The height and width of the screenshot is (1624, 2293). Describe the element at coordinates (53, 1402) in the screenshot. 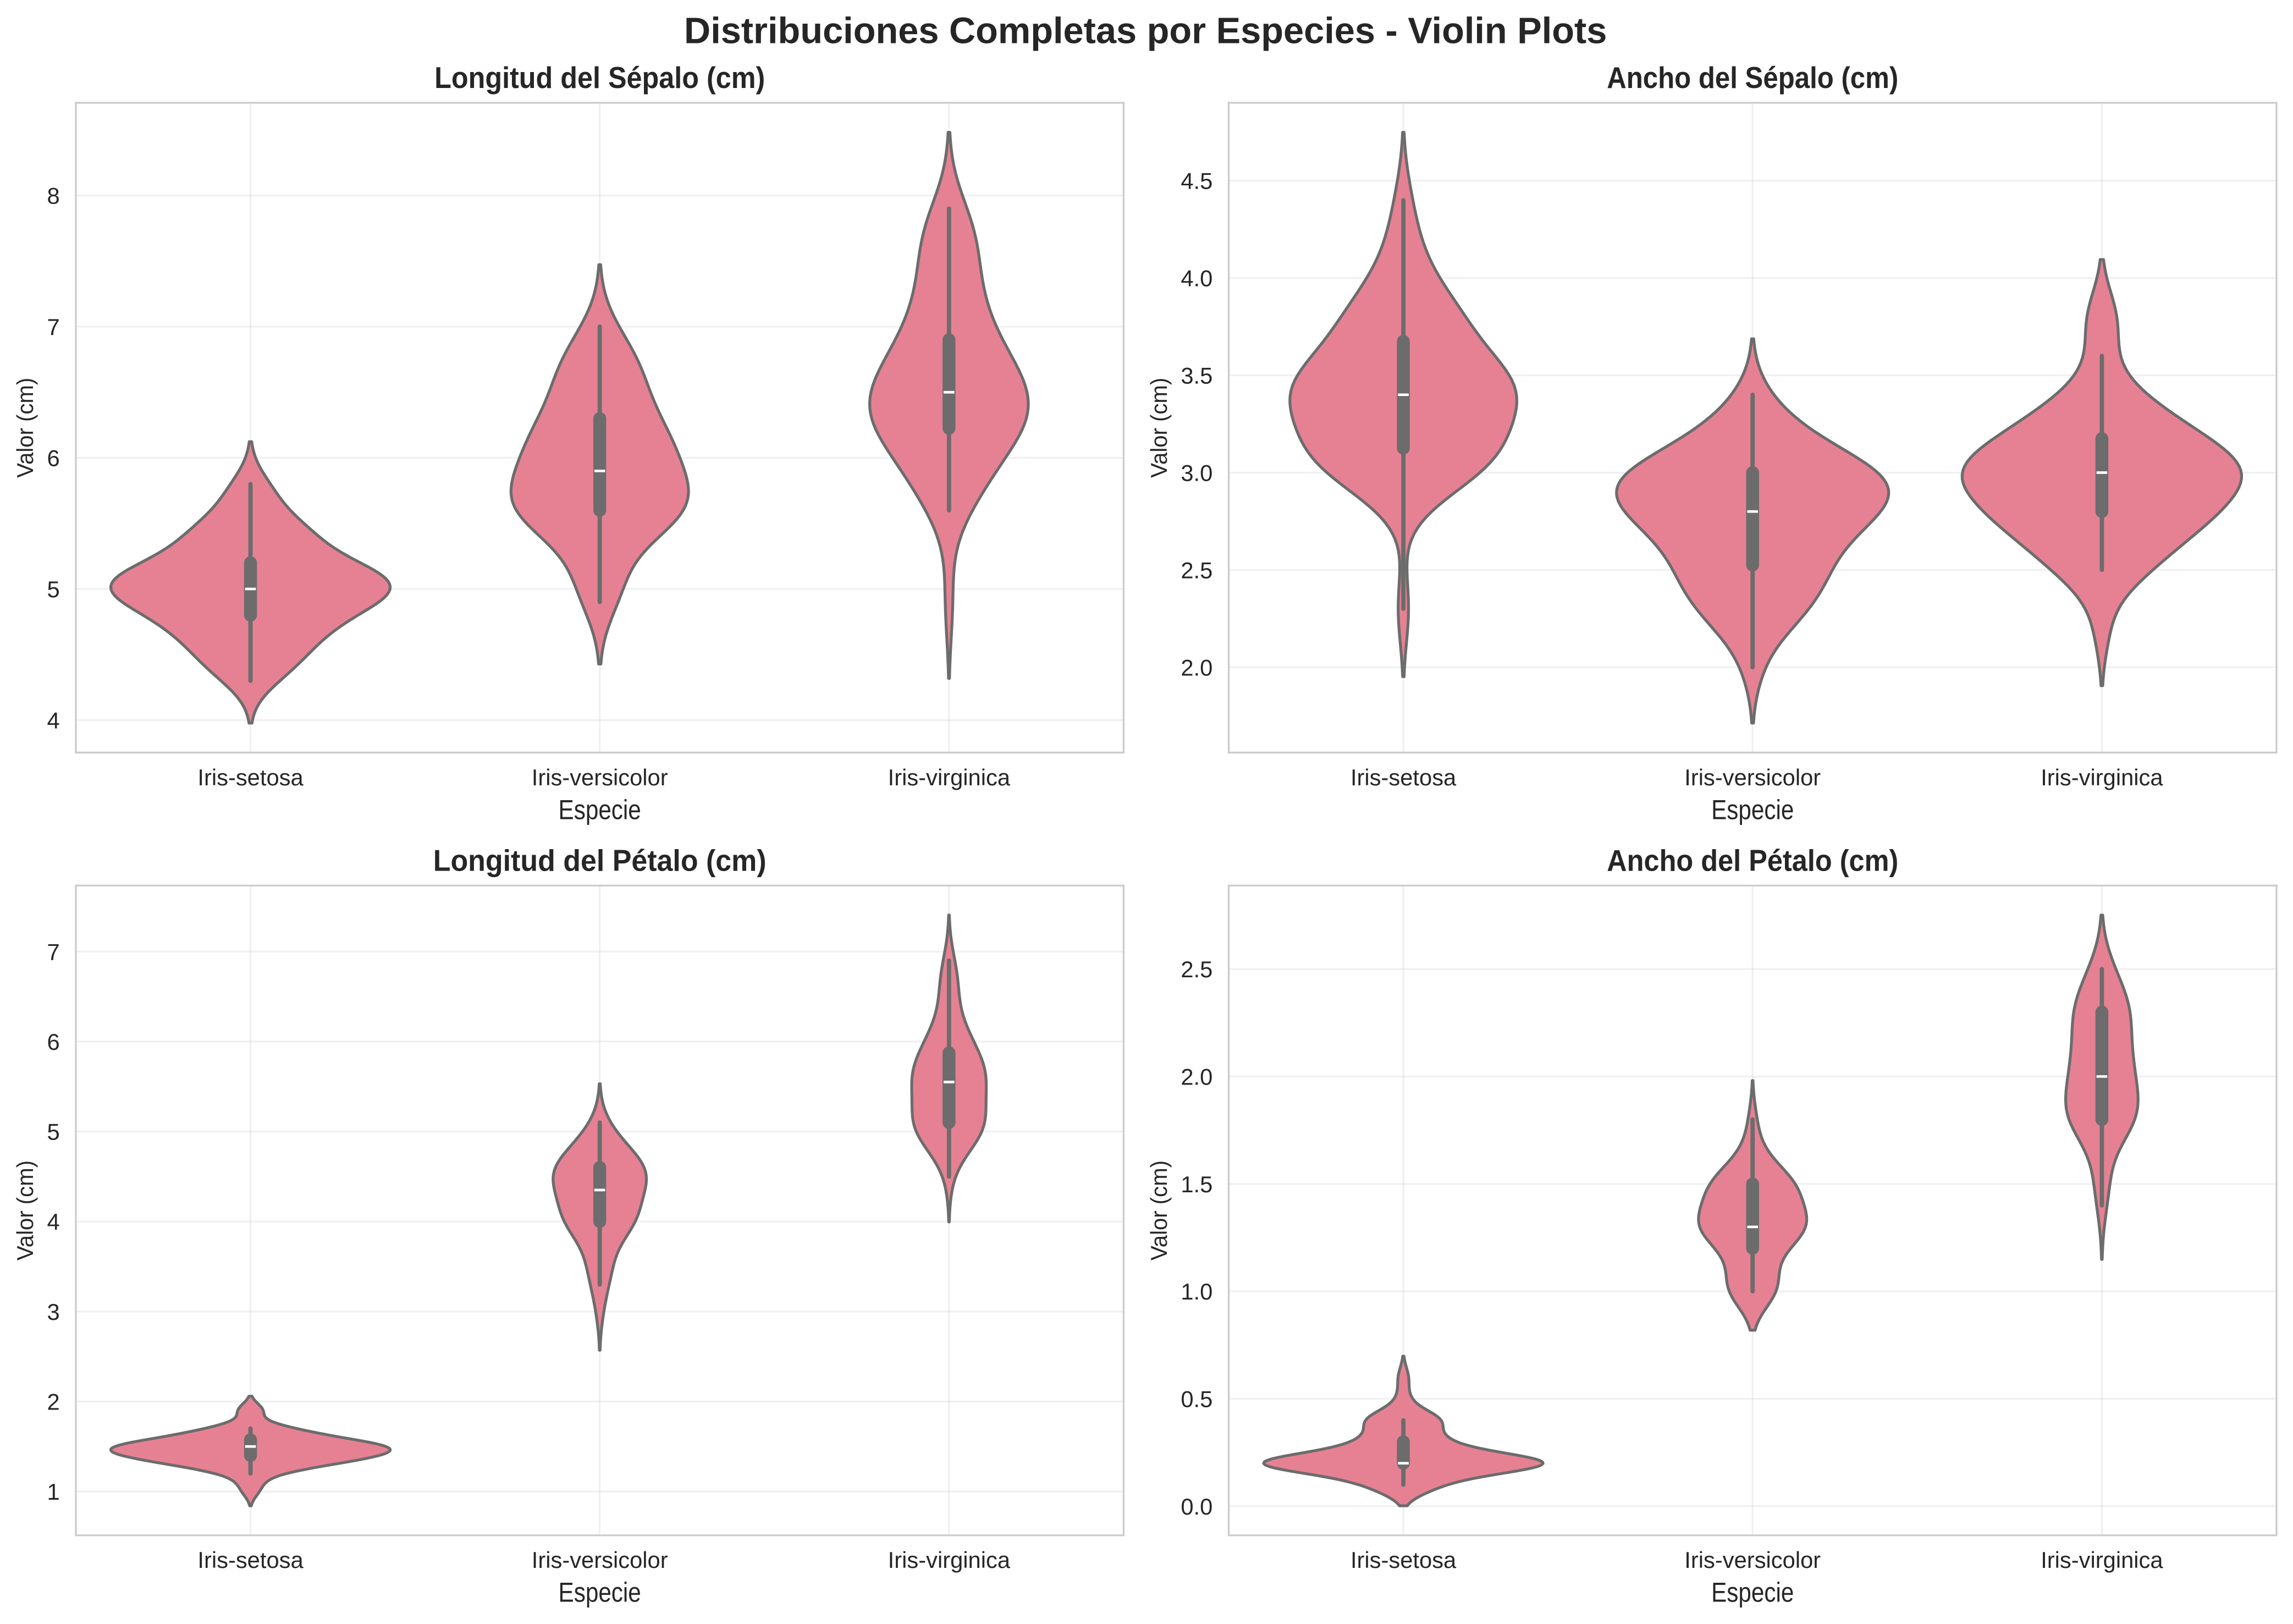

I see `svg-text: 2` at that location.